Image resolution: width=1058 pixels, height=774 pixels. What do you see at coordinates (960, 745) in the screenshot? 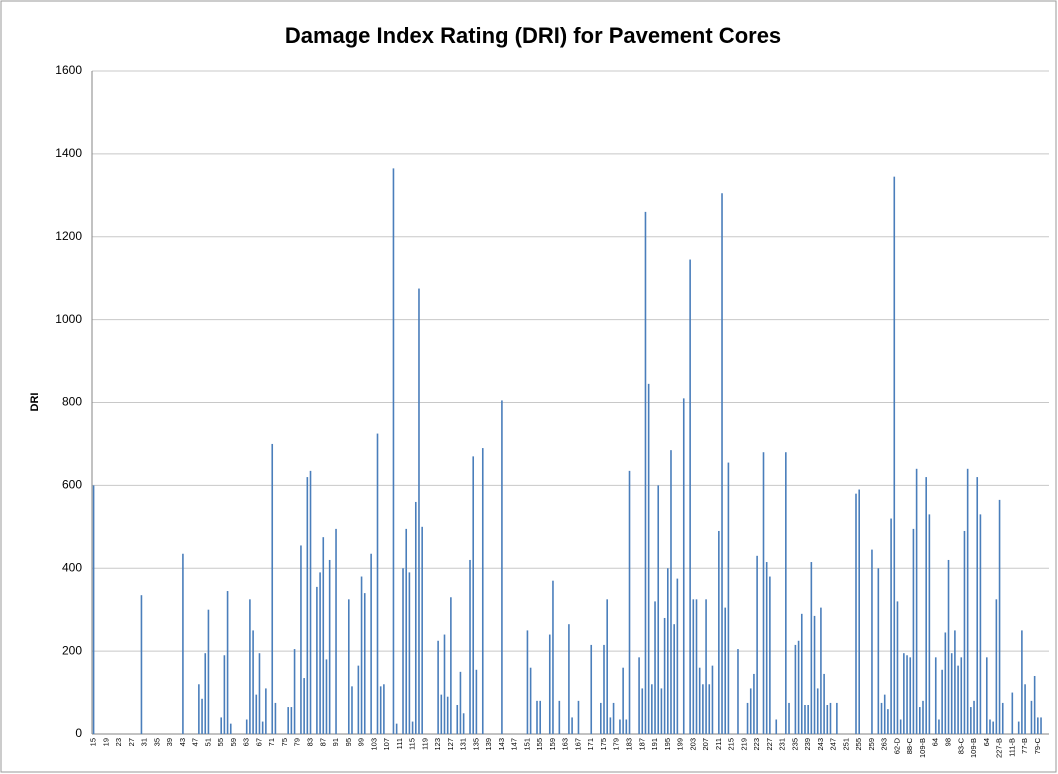
I see `x-tick-label: 83-C` at bounding box center [960, 745].